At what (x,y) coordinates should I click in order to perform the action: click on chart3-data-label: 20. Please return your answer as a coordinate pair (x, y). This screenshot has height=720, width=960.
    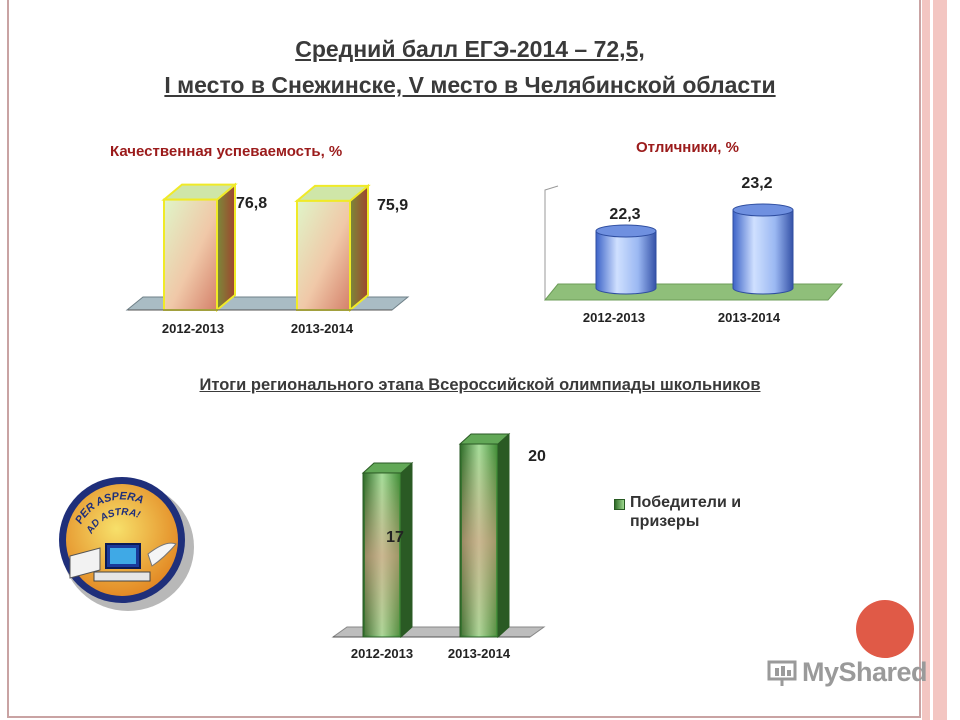
    Looking at the image, I should click on (537, 456).